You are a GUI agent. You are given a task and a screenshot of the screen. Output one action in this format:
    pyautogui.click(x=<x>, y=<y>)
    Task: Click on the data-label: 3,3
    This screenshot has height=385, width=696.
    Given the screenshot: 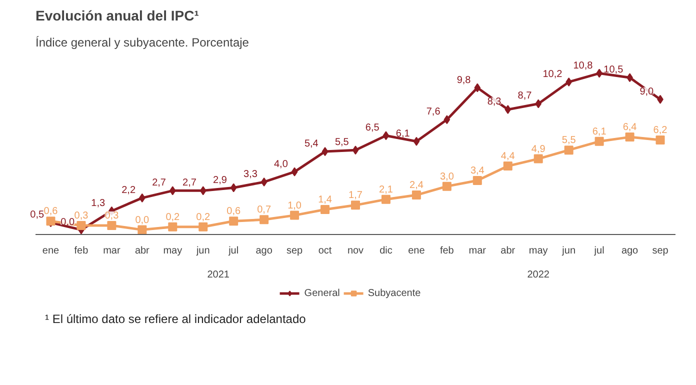 What is the action you would take?
    pyautogui.click(x=251, y=174)
    